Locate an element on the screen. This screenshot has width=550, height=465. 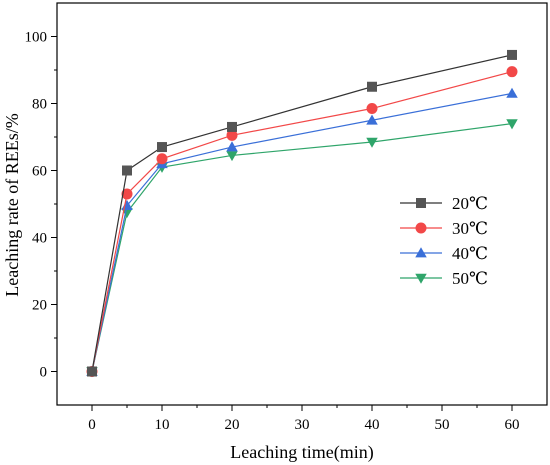
x-axis-title: Leaching time(min) is located at coordinates (301, 452).